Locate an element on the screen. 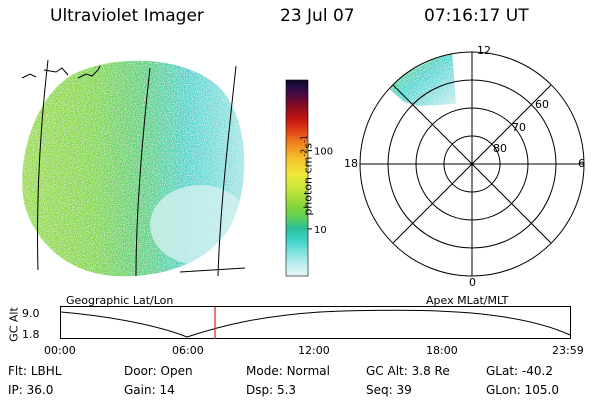 The width and height of the screenshot is (600, 400). colorbar-tick-label: 10 is located at coordinates (320, 230).